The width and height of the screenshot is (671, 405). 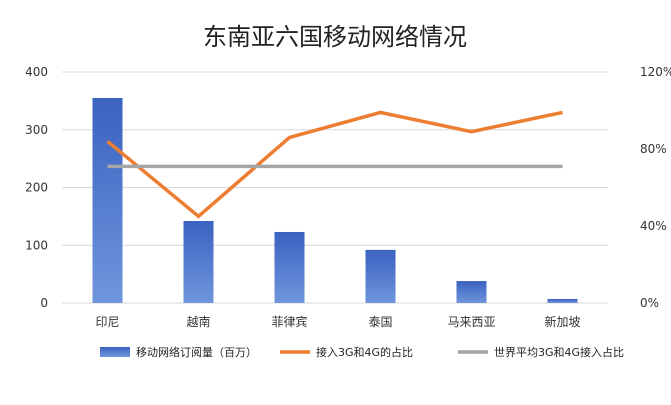 I want to click on legend-label: 接入3G和4G的占比, so click(x=364, y=352).